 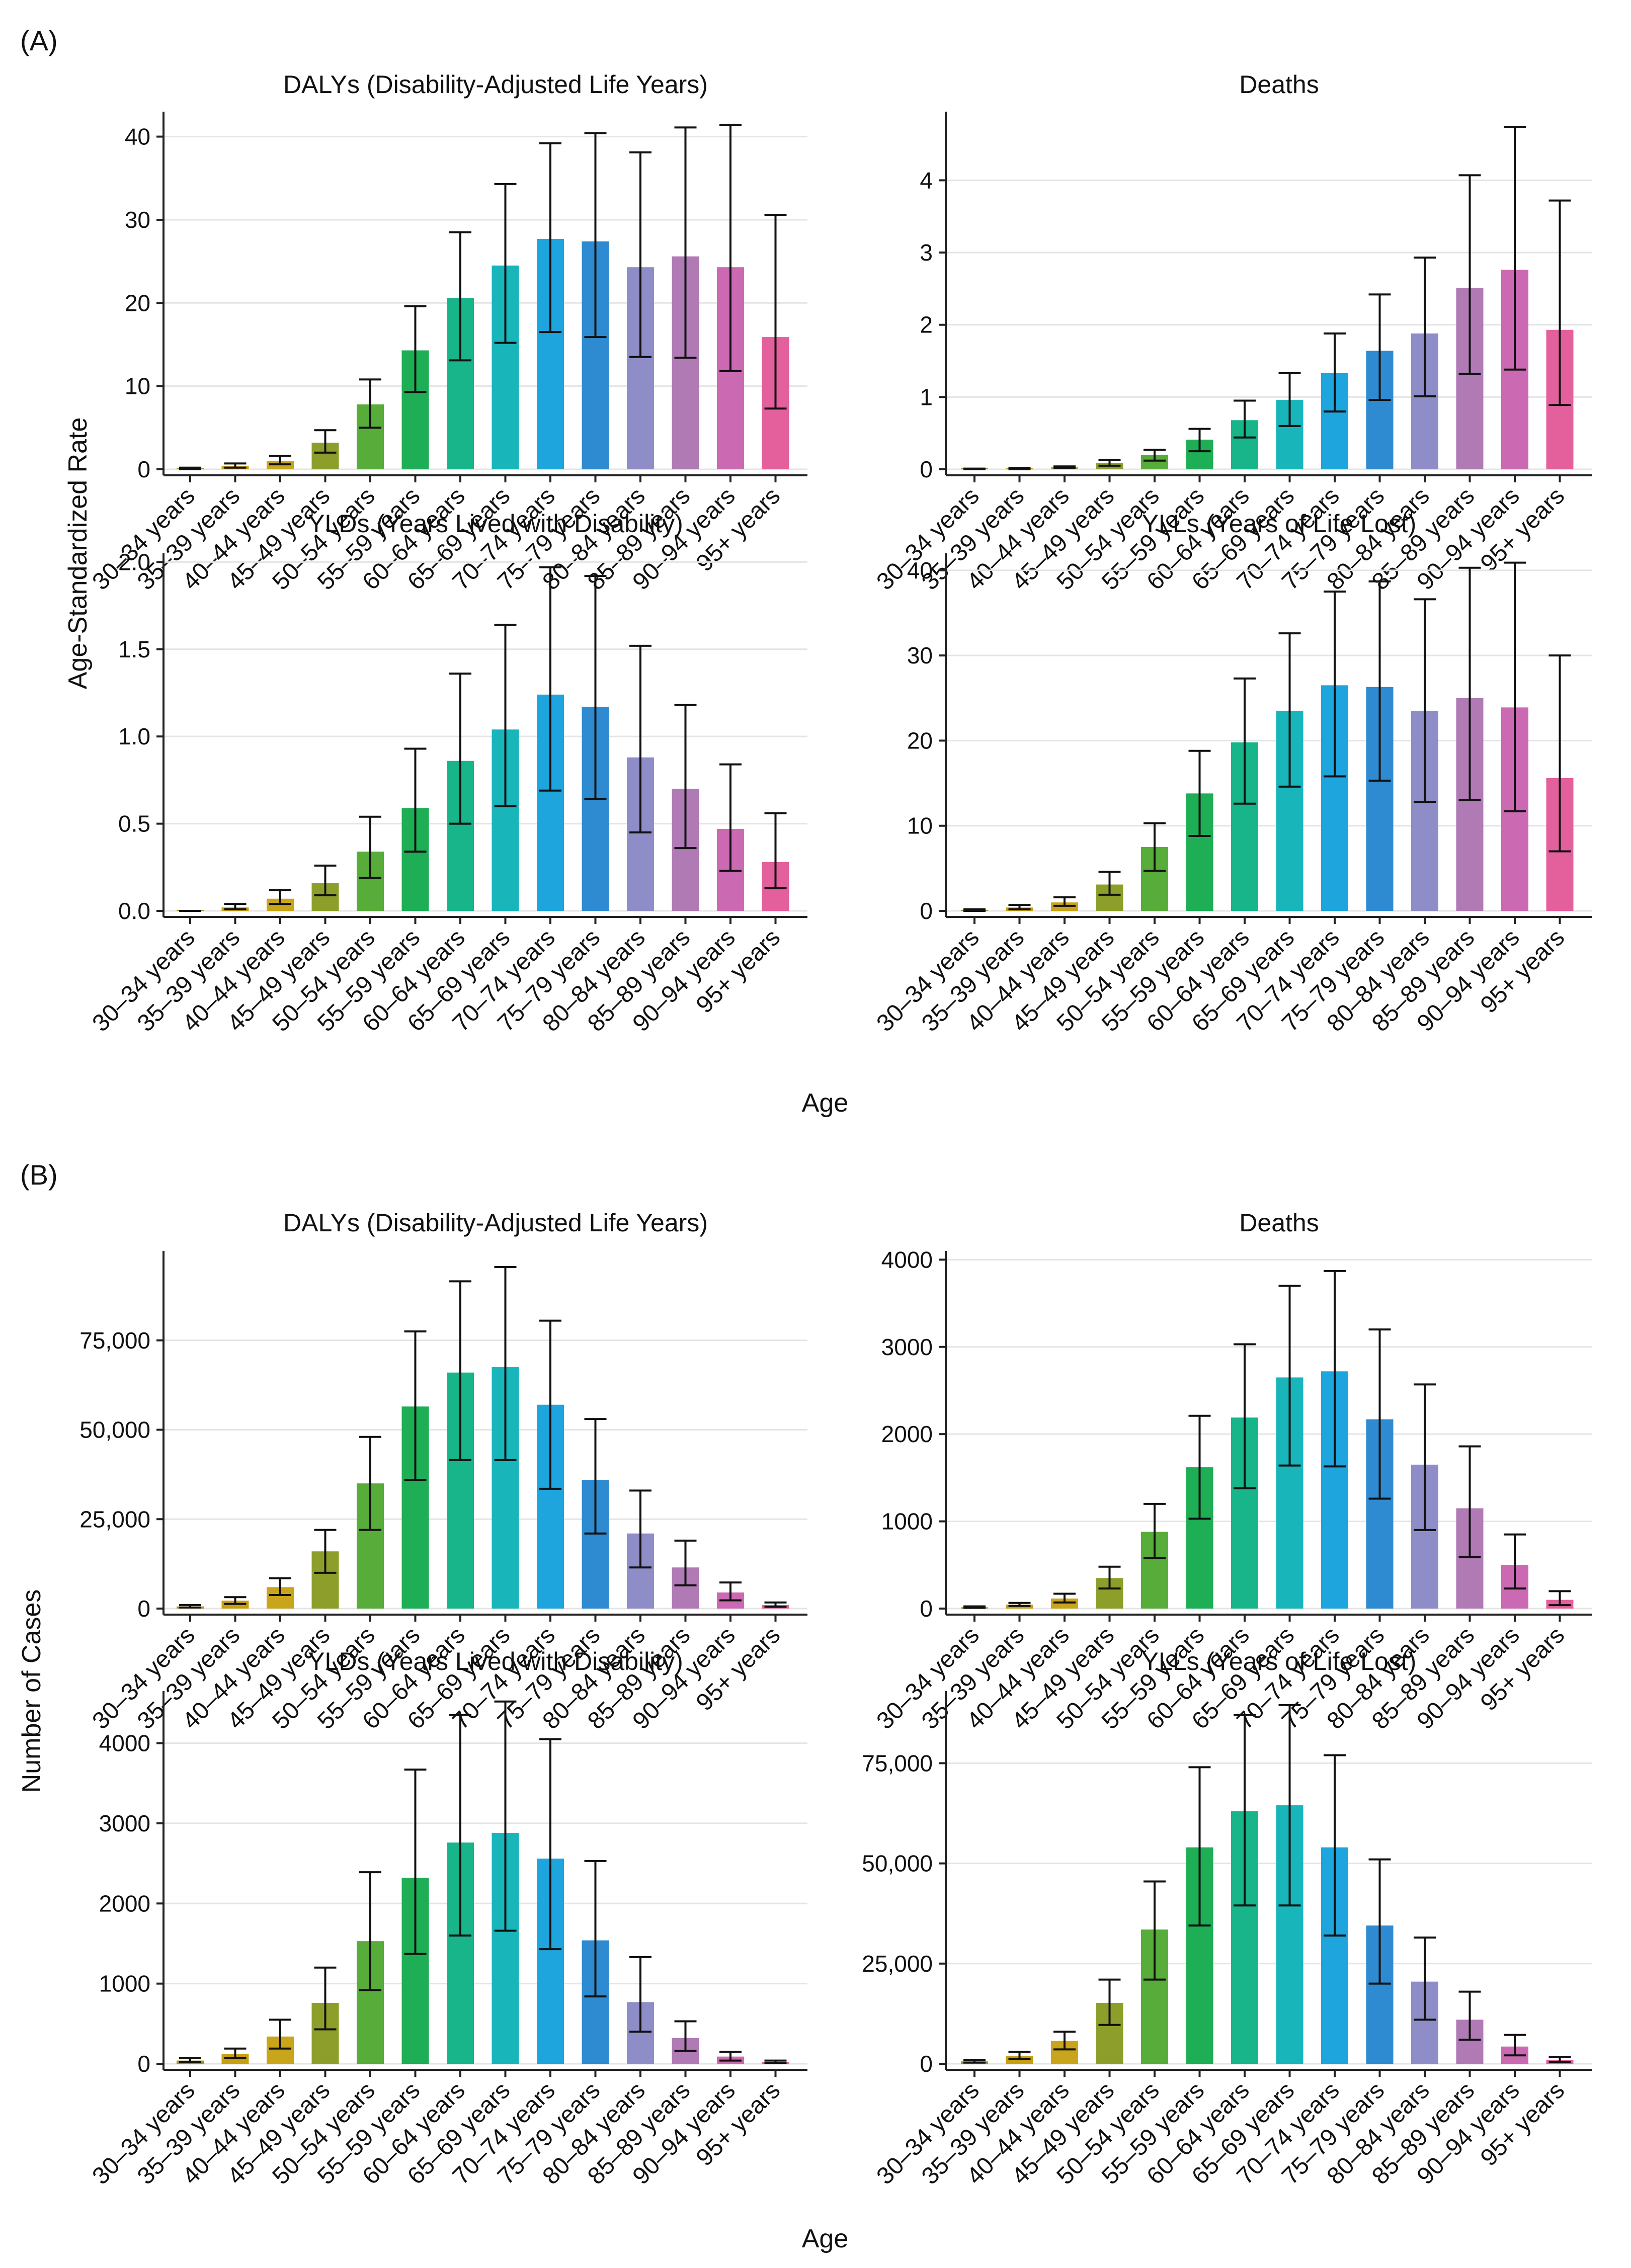 I want to click on y-tick-label: 1, so click(x=926, y=397).